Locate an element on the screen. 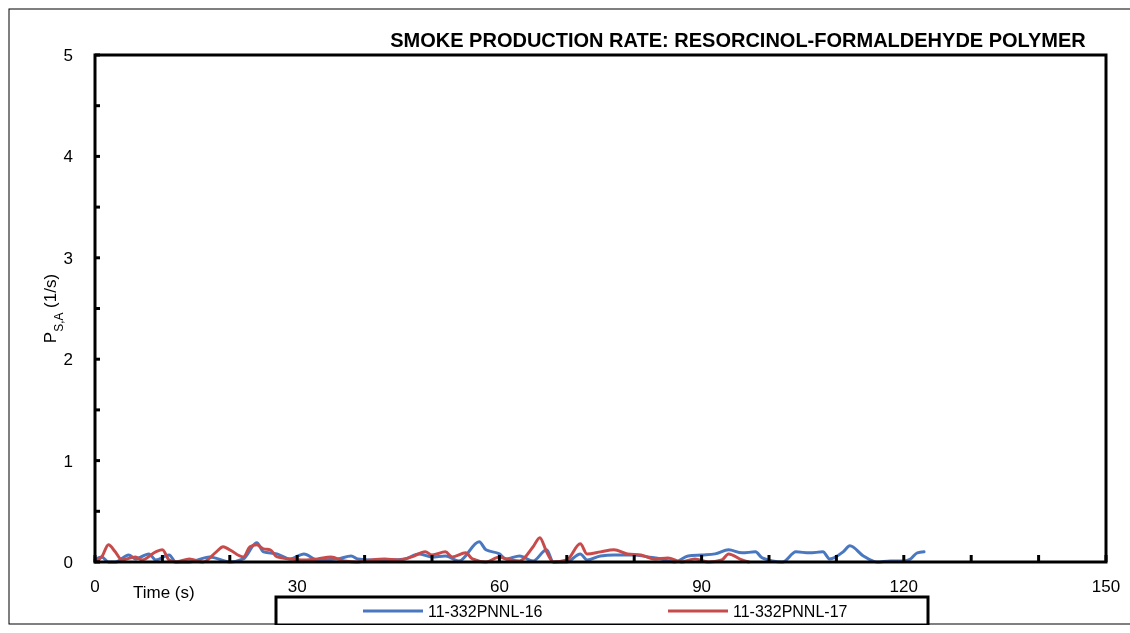  x-tick-label: 60 is located at coordinates (499, 586).